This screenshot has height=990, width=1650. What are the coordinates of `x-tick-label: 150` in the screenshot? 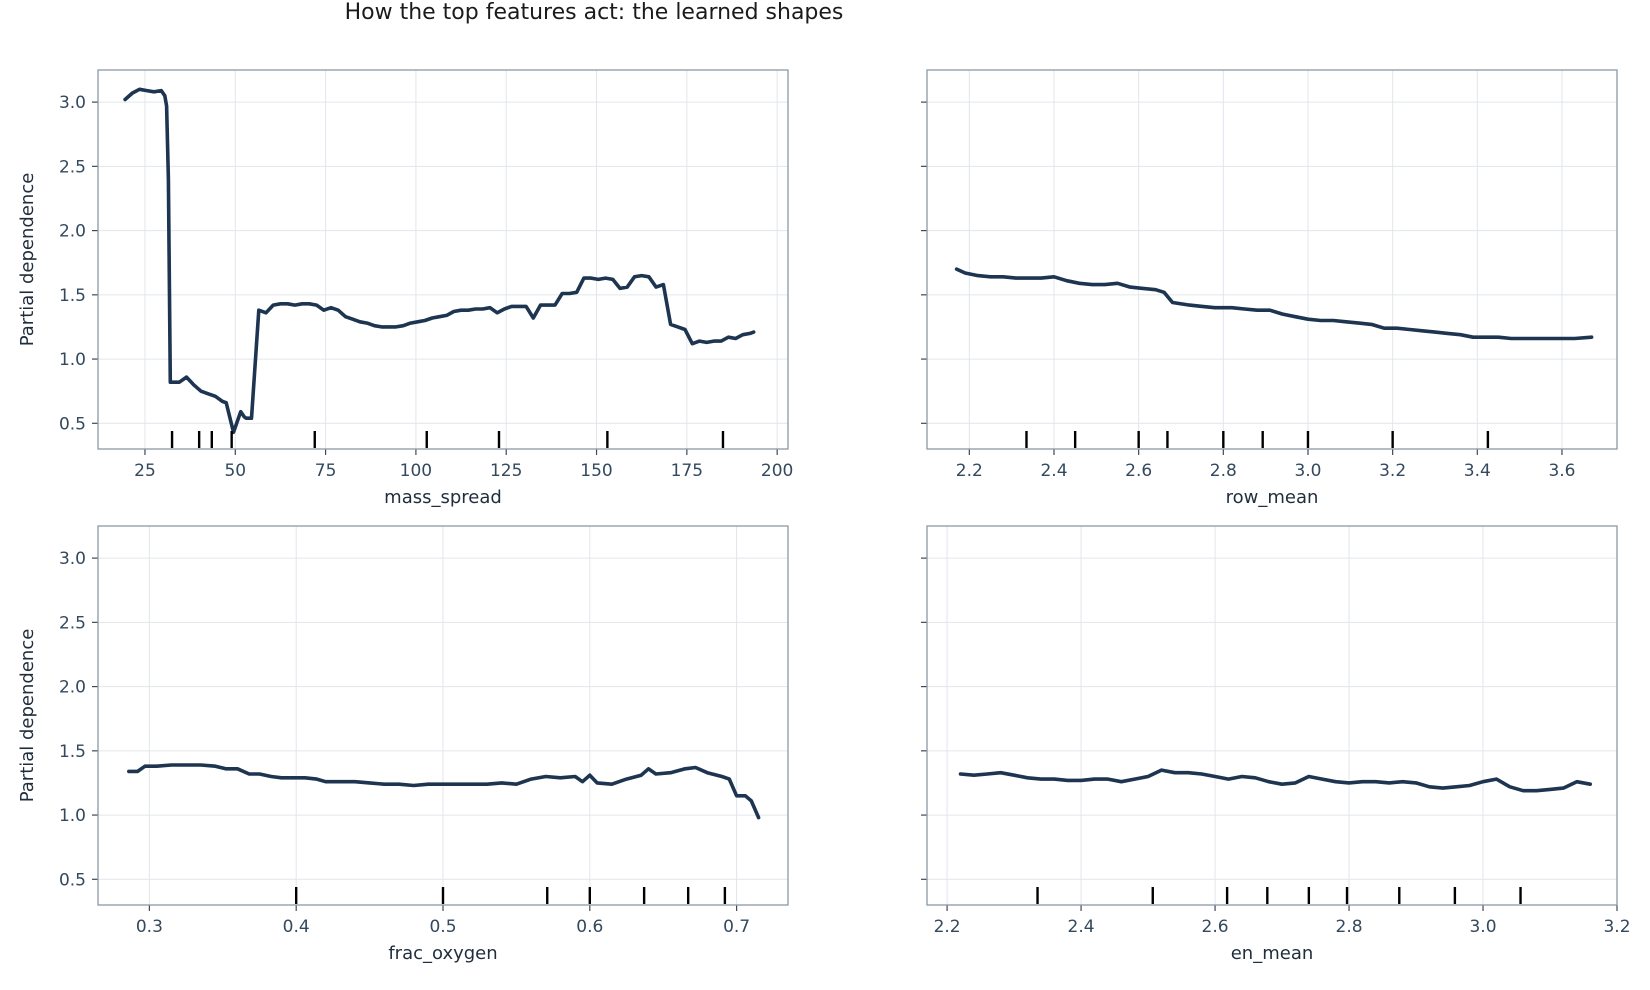 It's located at (596, 471).